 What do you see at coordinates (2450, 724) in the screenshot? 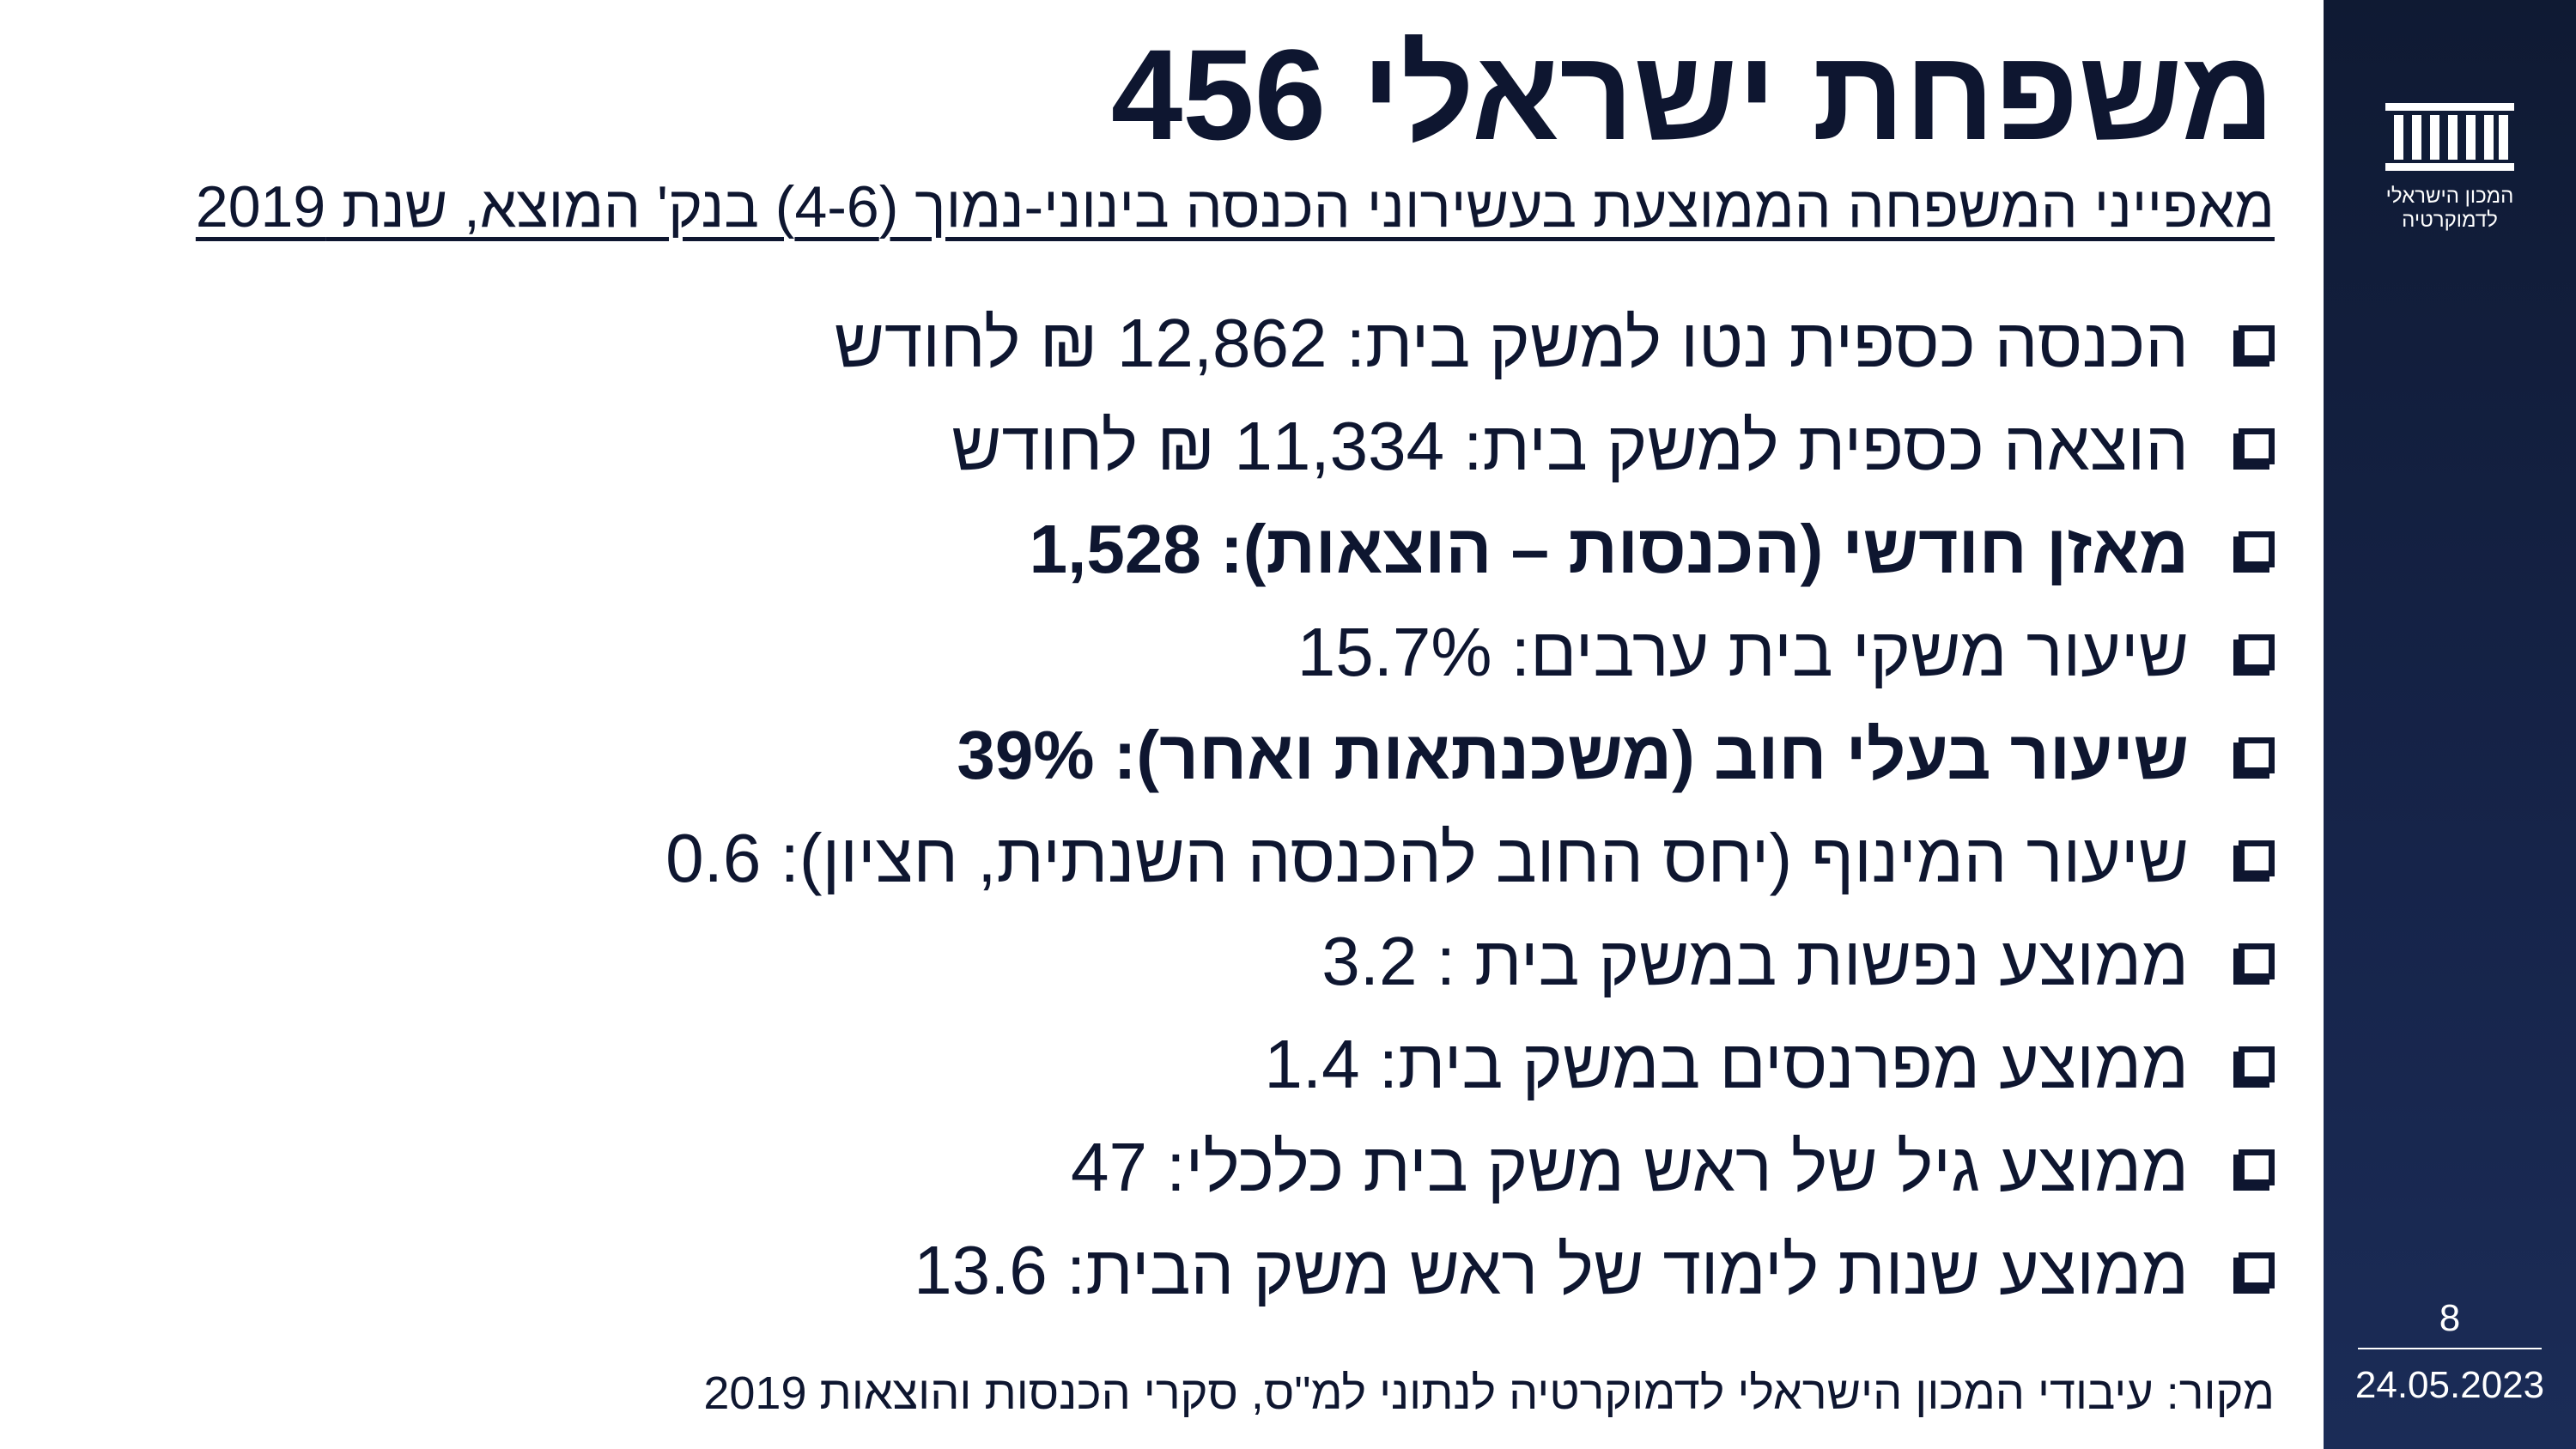
I see `sidebar: המכון הישראלי לדמוקרטיה 8 24.05.2023` at bounding box center [2450, 724].